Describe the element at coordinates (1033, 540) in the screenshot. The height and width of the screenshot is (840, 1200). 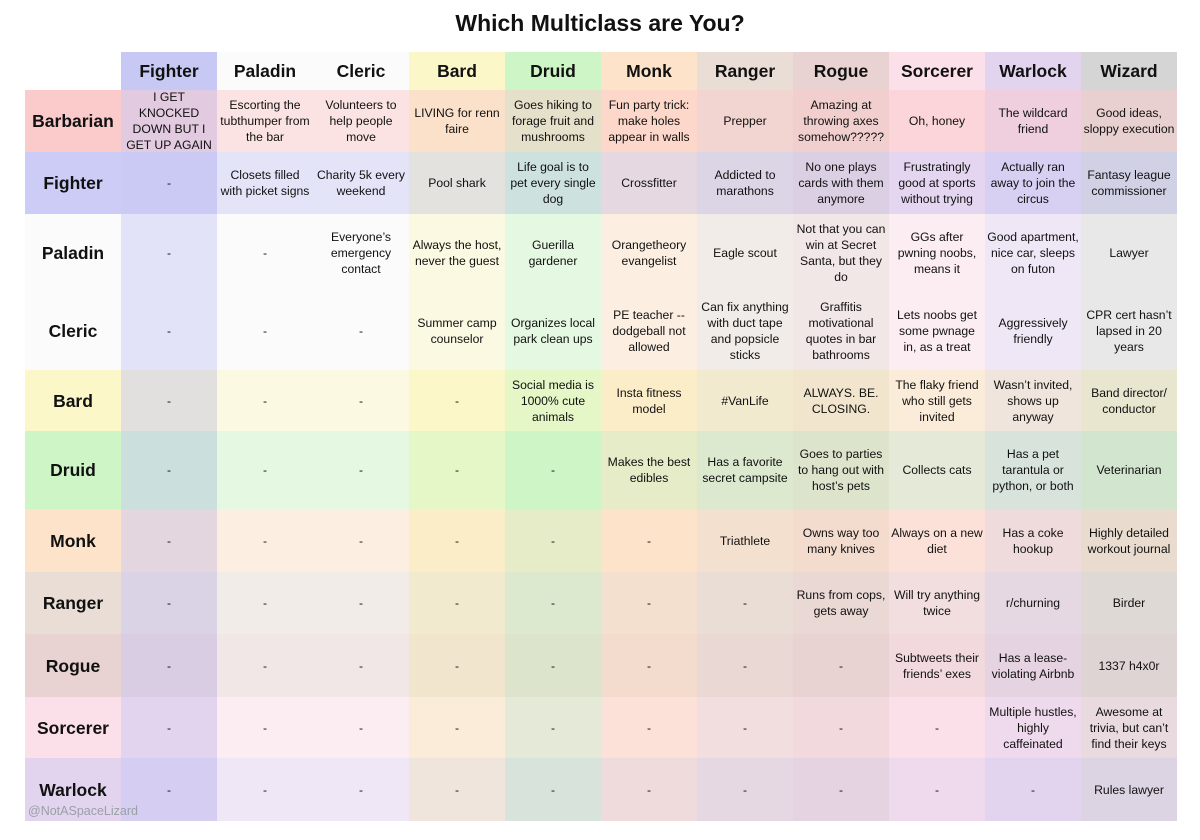
I see `combo-cell-monk-warlock: Has a coke hookup` at that location.